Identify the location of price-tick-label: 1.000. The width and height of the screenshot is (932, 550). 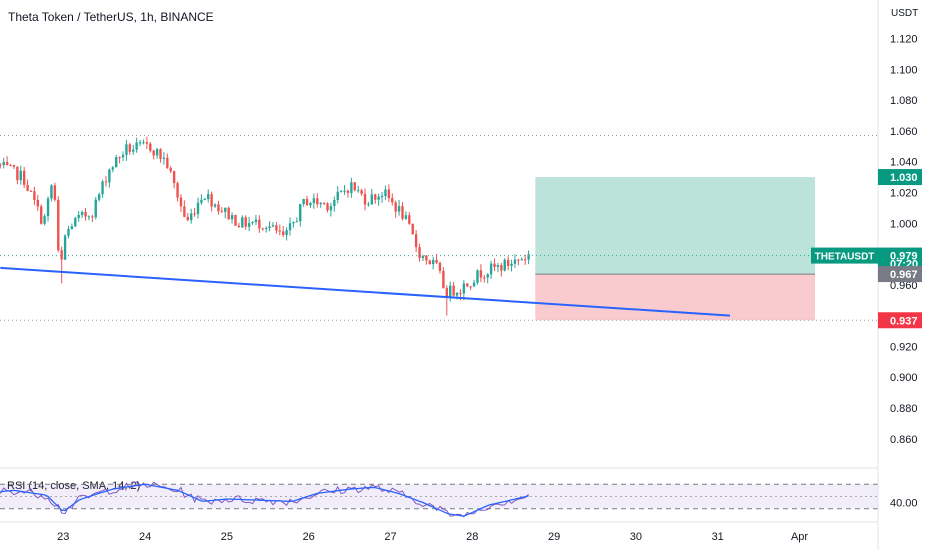
(904, 224).